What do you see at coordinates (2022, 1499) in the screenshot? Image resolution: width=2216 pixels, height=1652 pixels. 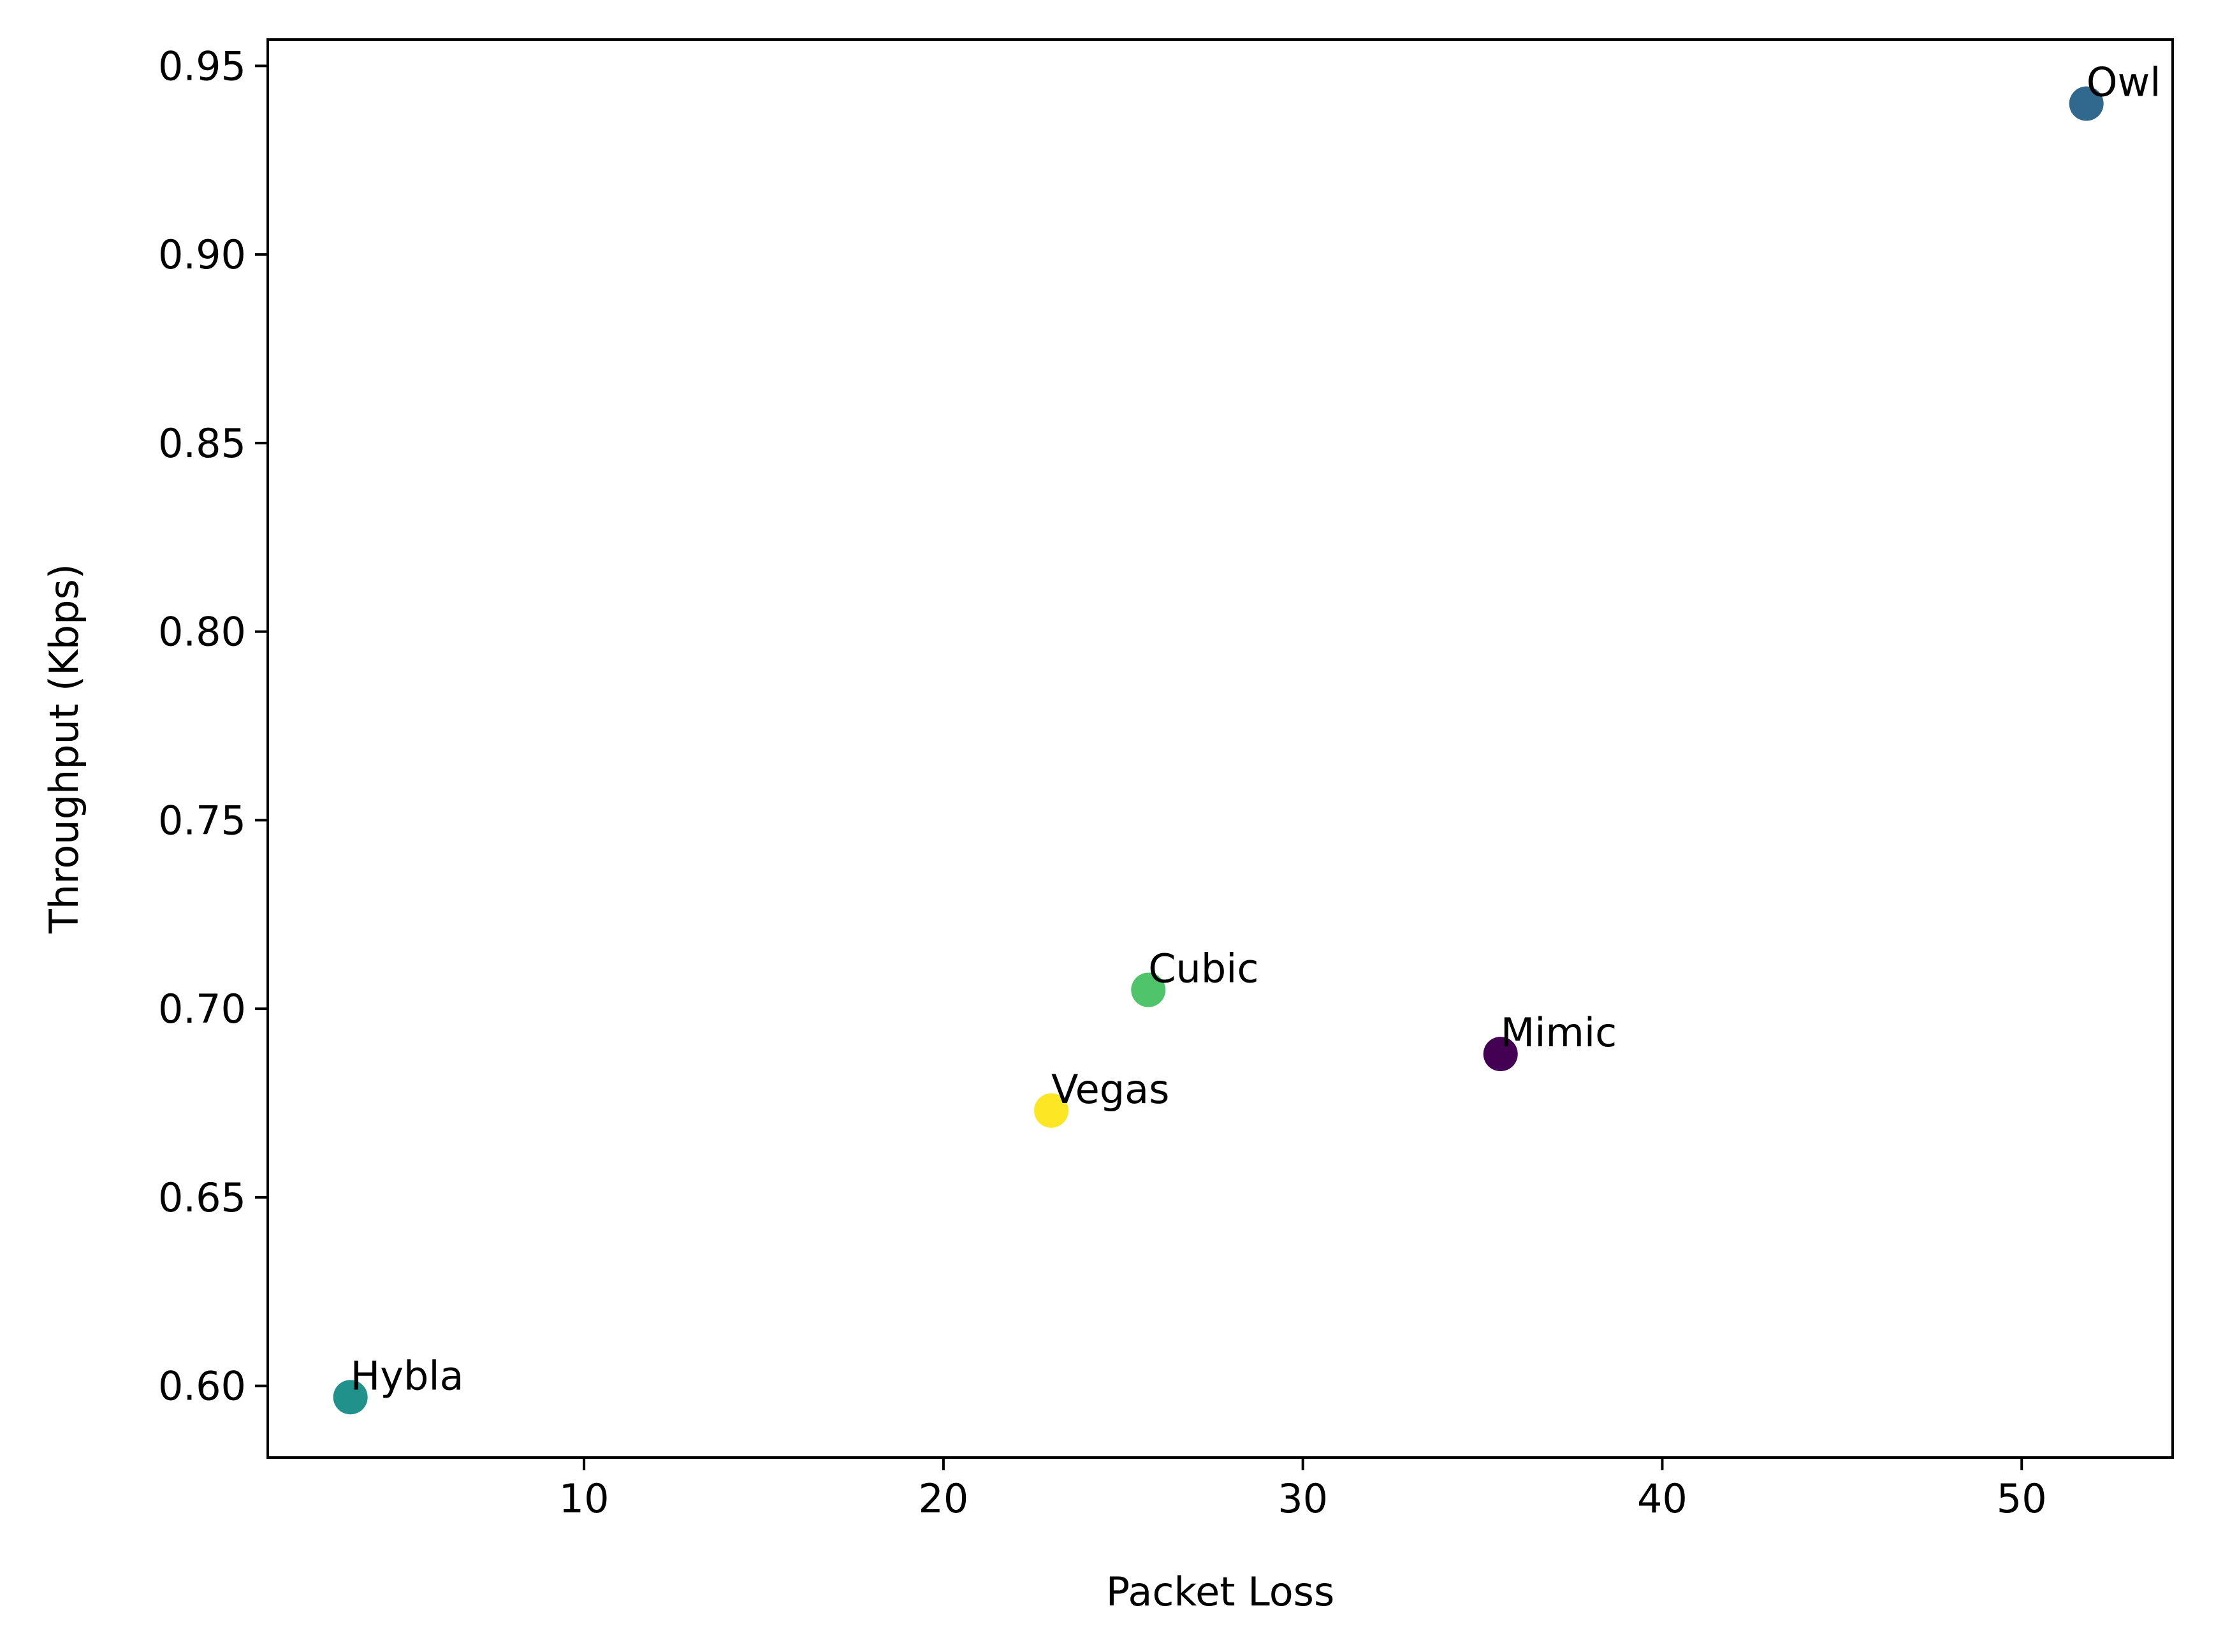 I see `x-tick-label: 50` at bounding box center [2022, 1499].